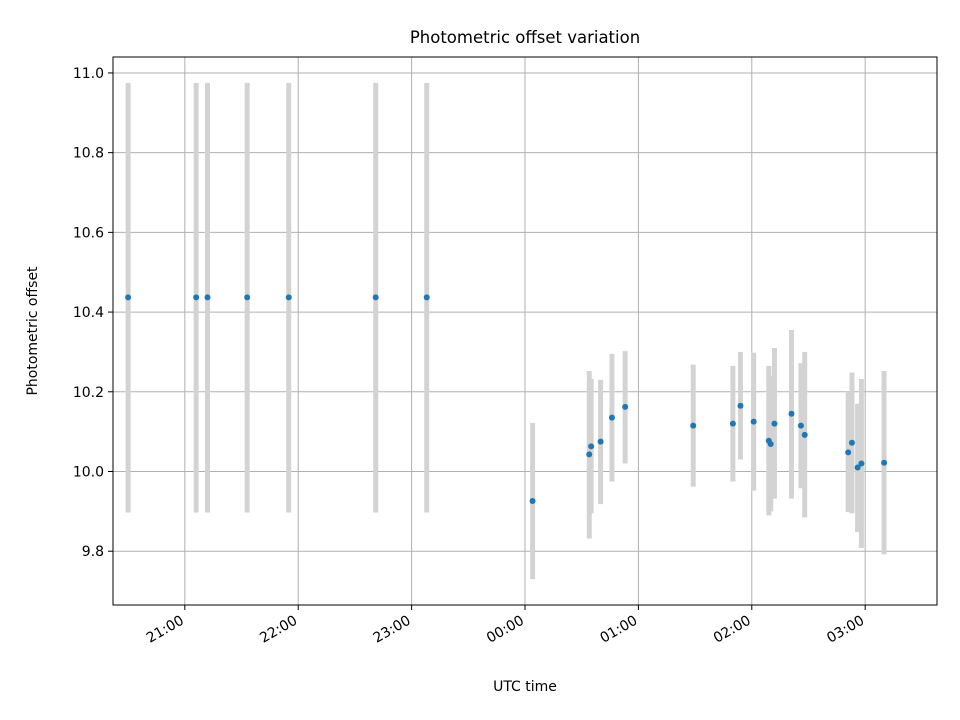 The height and width of the screenshot is (720, 960). Describe the element at coordinates (88, 313) in the screenshot. I see `y-tick-label: 10.4` at that location.